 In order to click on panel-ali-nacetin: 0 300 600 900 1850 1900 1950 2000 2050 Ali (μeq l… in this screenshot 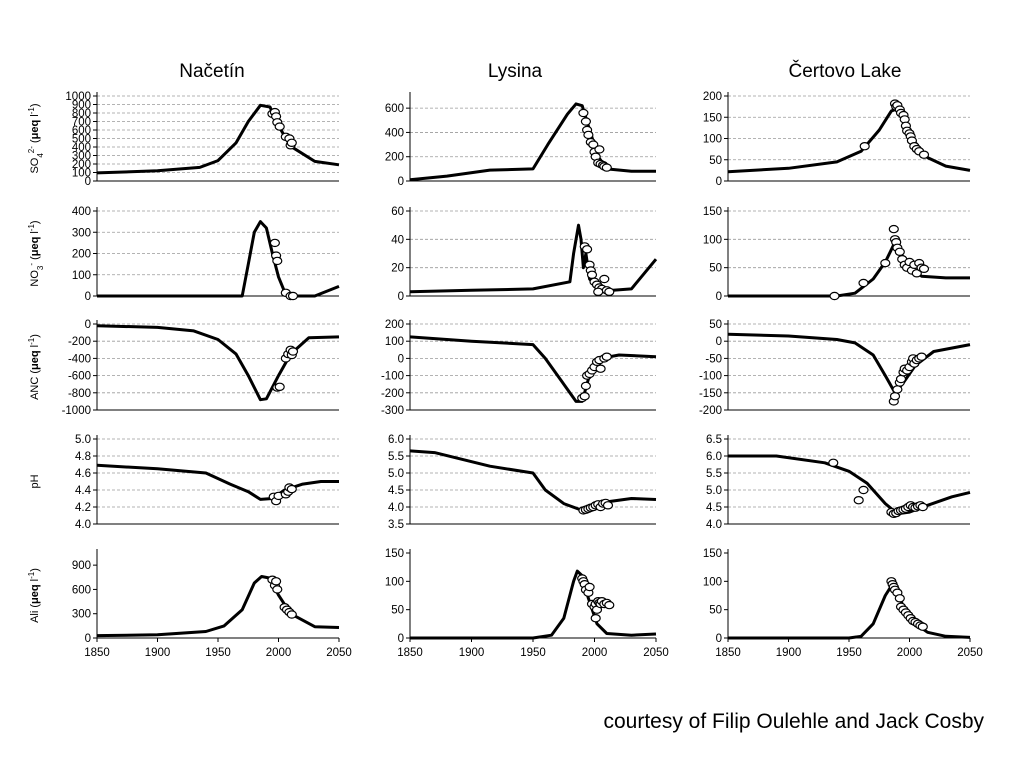, I will do `click(189, 604)`.